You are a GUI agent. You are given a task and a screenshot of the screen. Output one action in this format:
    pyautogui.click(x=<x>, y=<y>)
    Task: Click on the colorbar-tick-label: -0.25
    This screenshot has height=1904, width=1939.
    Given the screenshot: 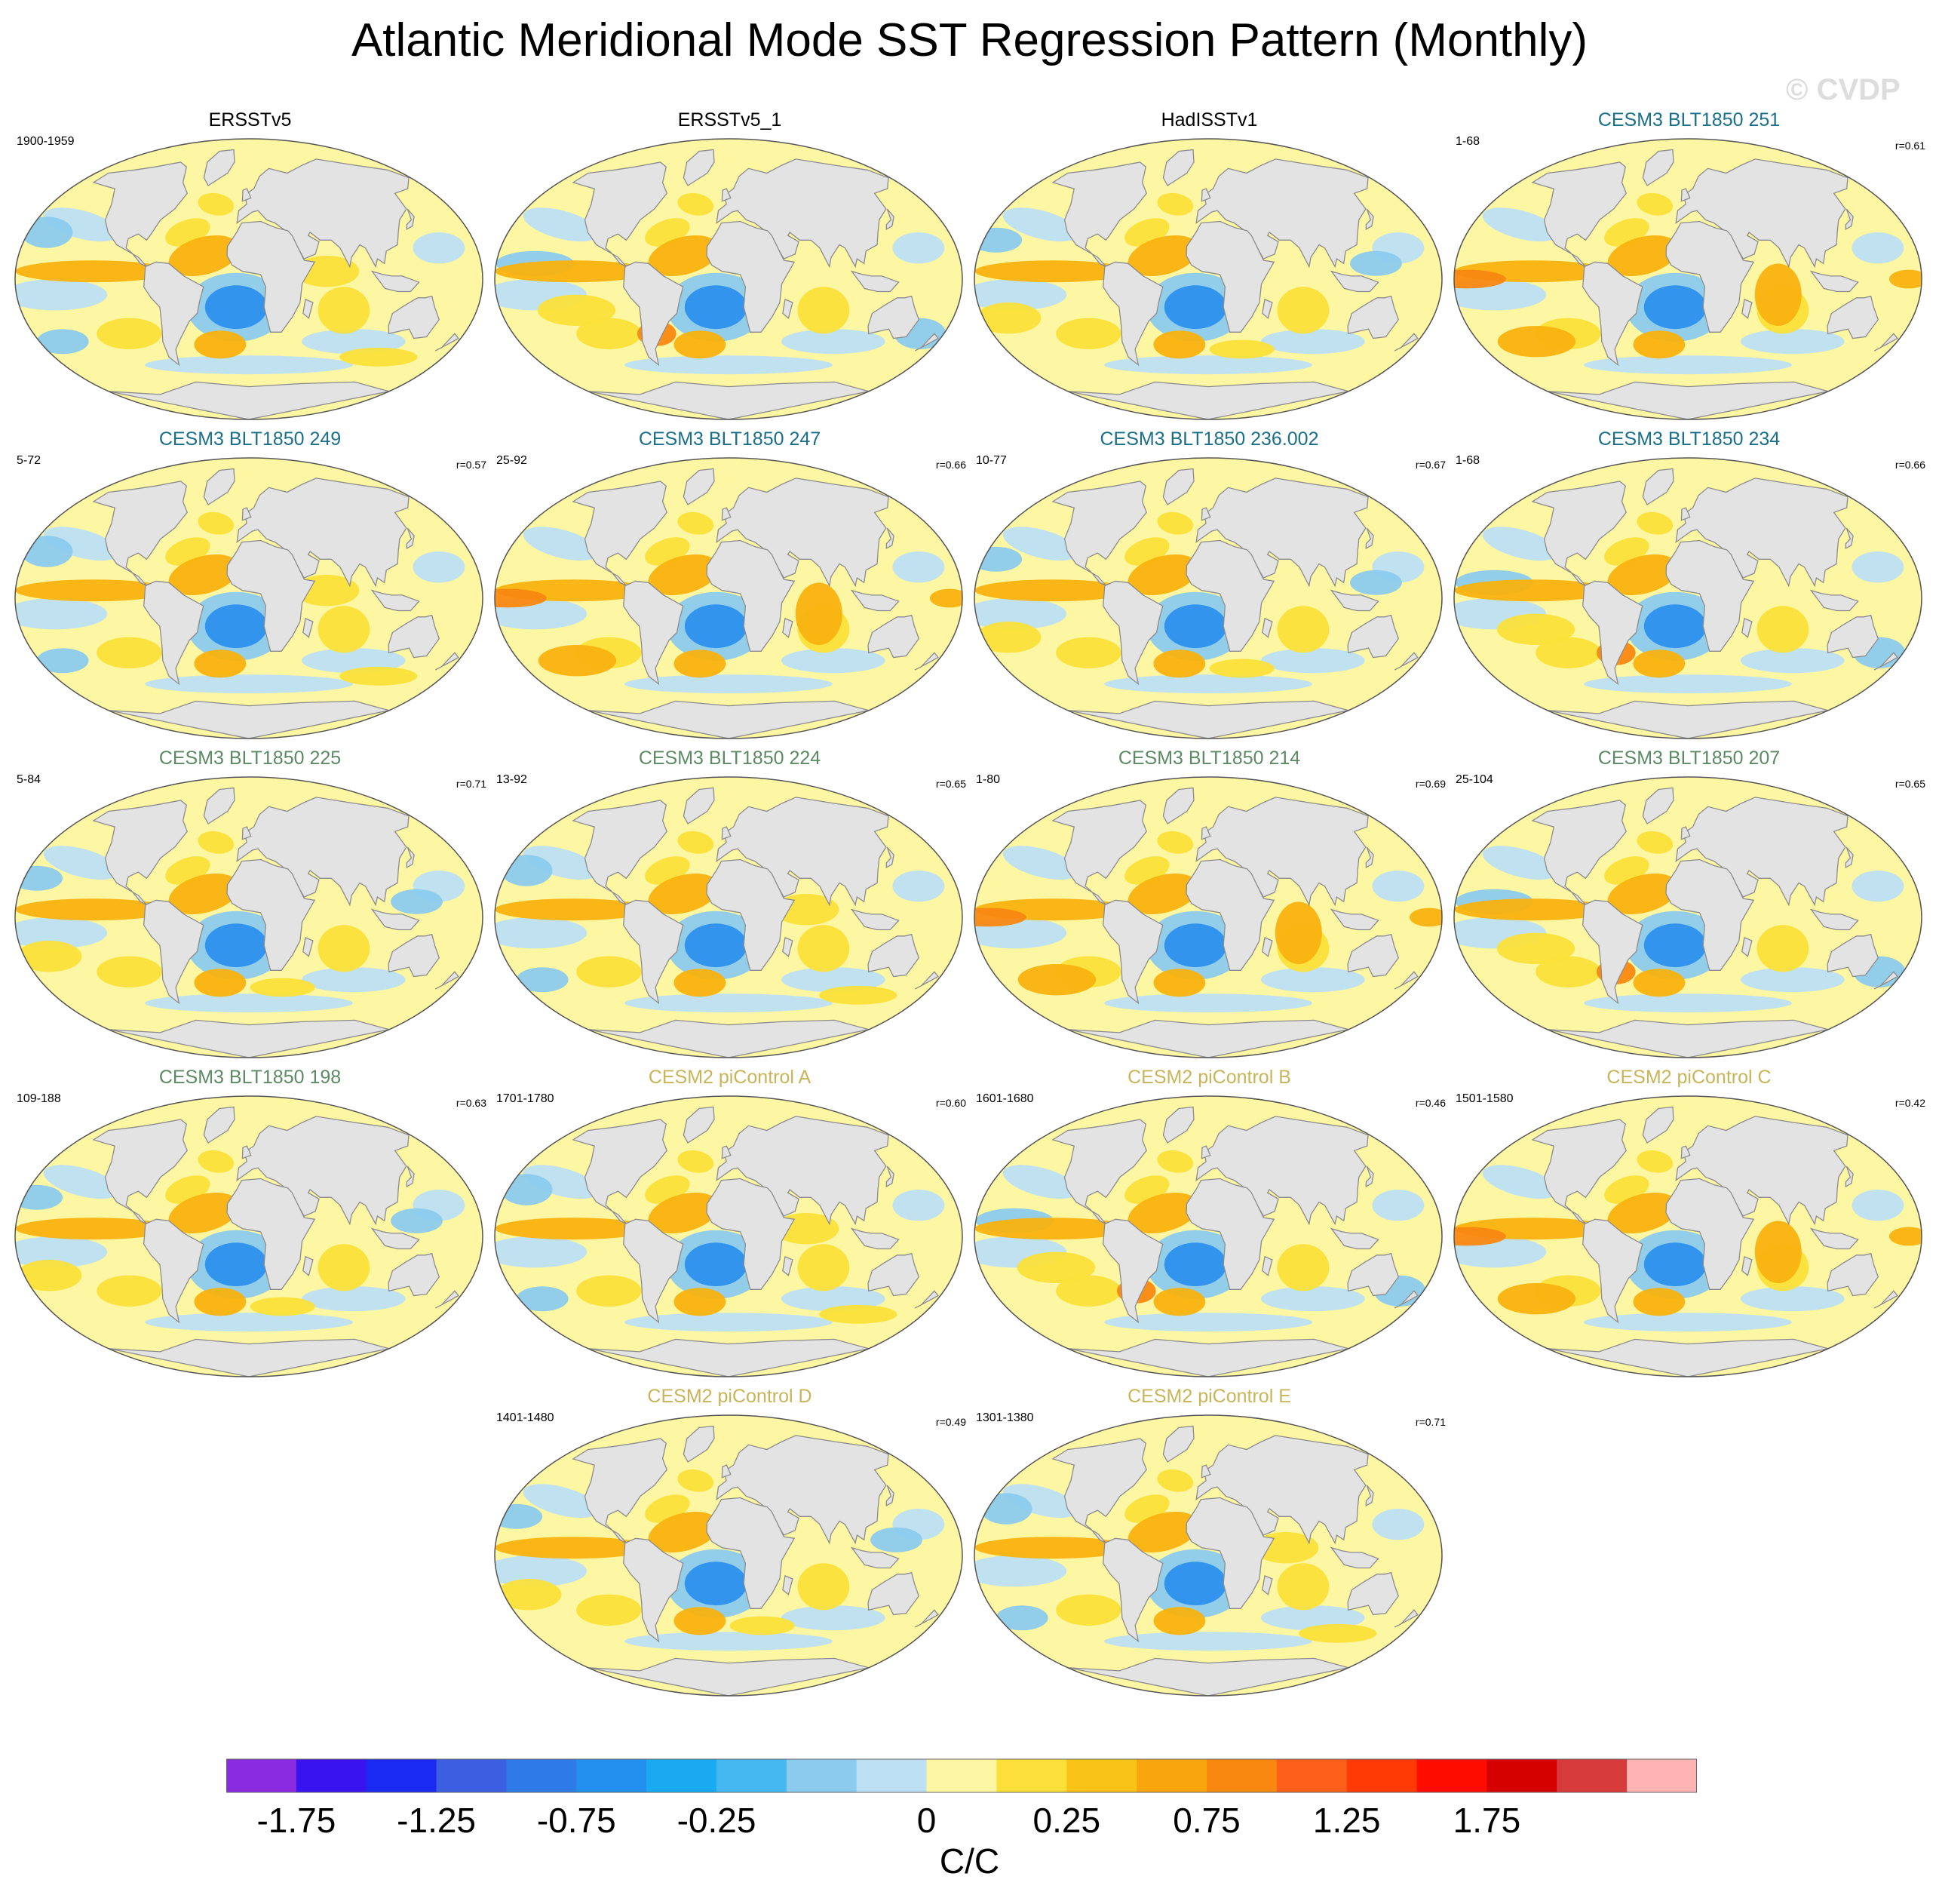 What is the action you would take?
    pyautogui.click(x=716, y=1820)
    